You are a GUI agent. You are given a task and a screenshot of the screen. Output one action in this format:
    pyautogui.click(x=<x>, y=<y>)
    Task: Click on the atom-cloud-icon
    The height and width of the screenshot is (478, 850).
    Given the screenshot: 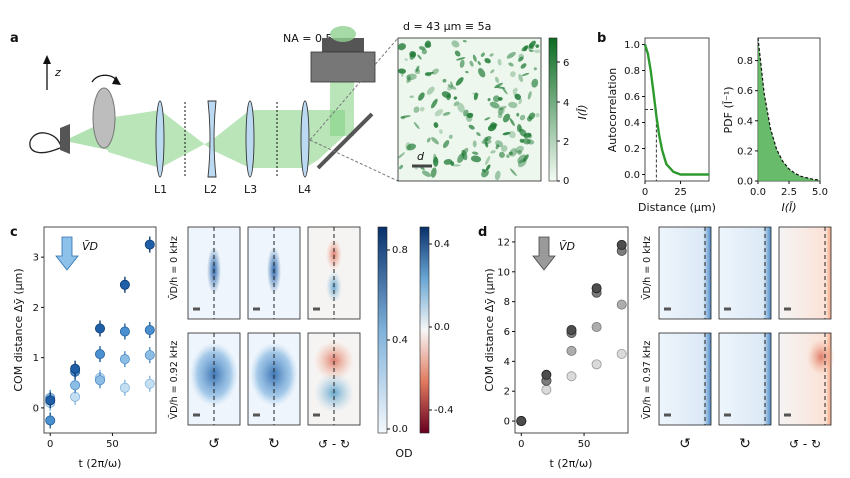 What is the action you would take?
    pyautogui.click(x=343, y=34)
    